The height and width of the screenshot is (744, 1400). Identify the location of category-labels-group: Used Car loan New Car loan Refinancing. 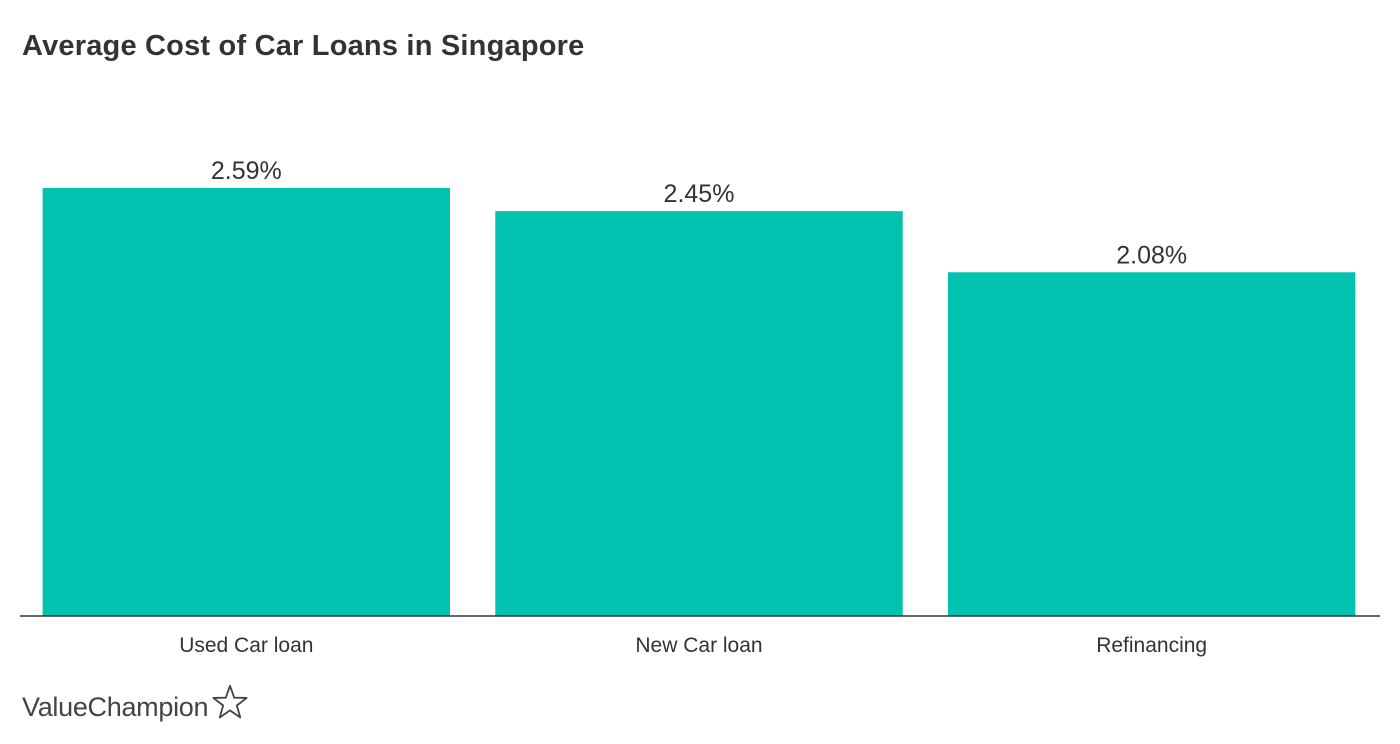
(693, 645).